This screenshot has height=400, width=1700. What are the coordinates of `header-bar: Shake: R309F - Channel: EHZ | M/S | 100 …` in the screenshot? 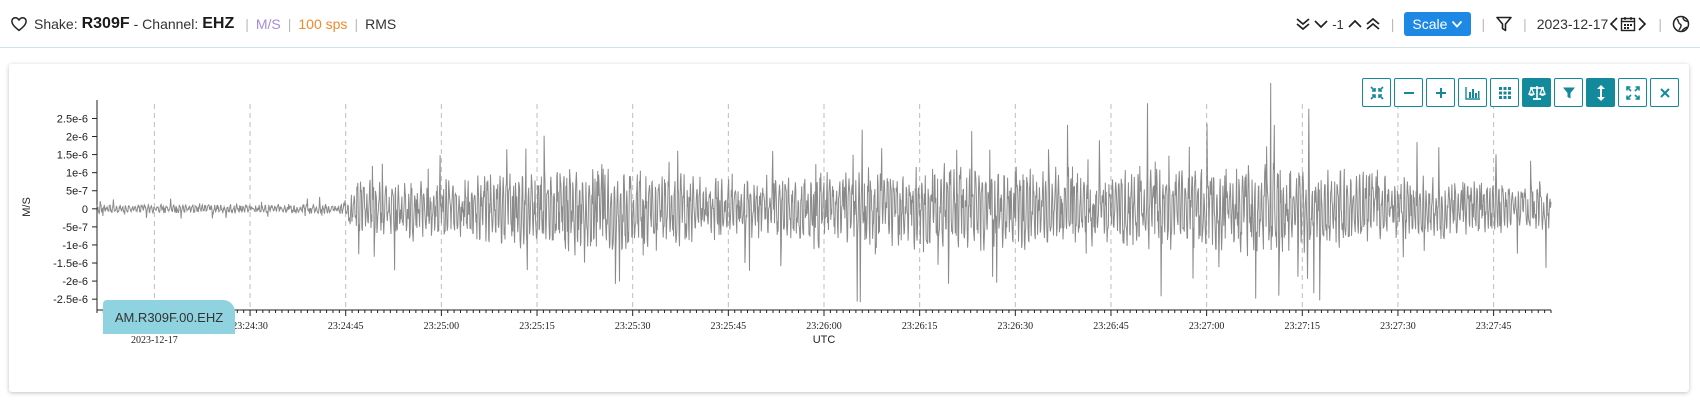 It's located at (850, 24).